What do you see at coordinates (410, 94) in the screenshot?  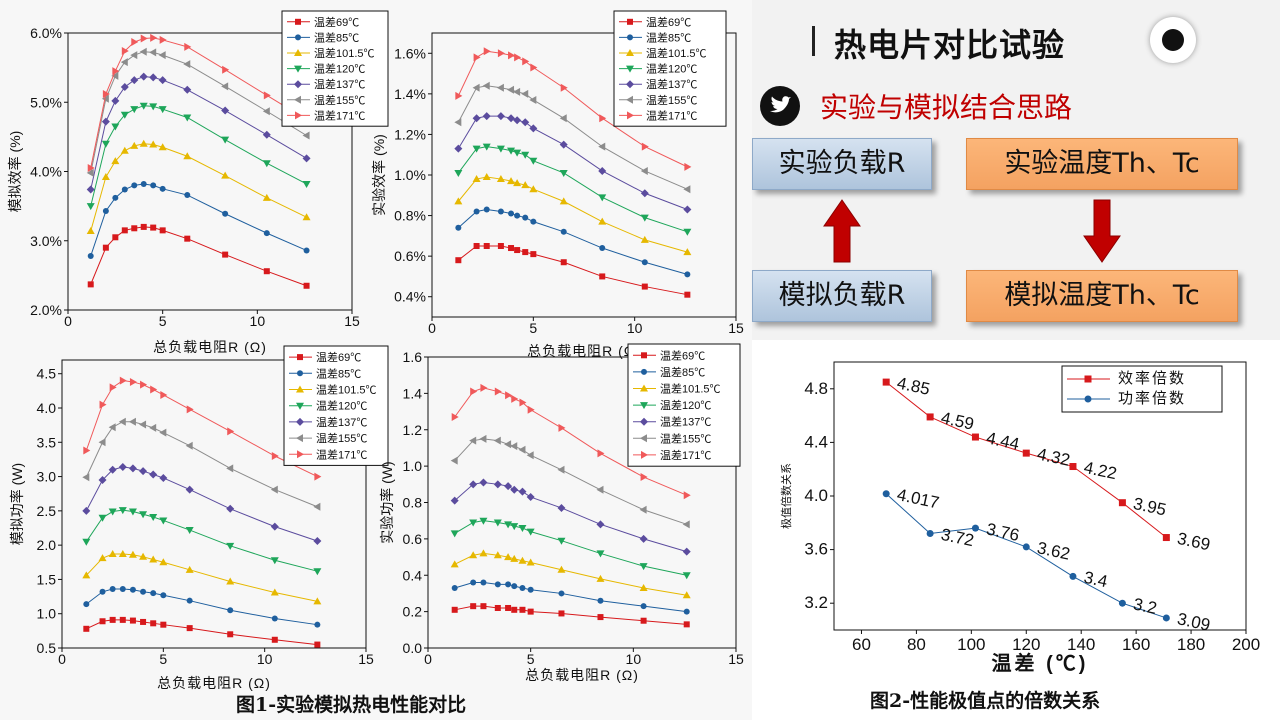 I see `y-tick-label: 1.4%` at bounding box center [410, 94].